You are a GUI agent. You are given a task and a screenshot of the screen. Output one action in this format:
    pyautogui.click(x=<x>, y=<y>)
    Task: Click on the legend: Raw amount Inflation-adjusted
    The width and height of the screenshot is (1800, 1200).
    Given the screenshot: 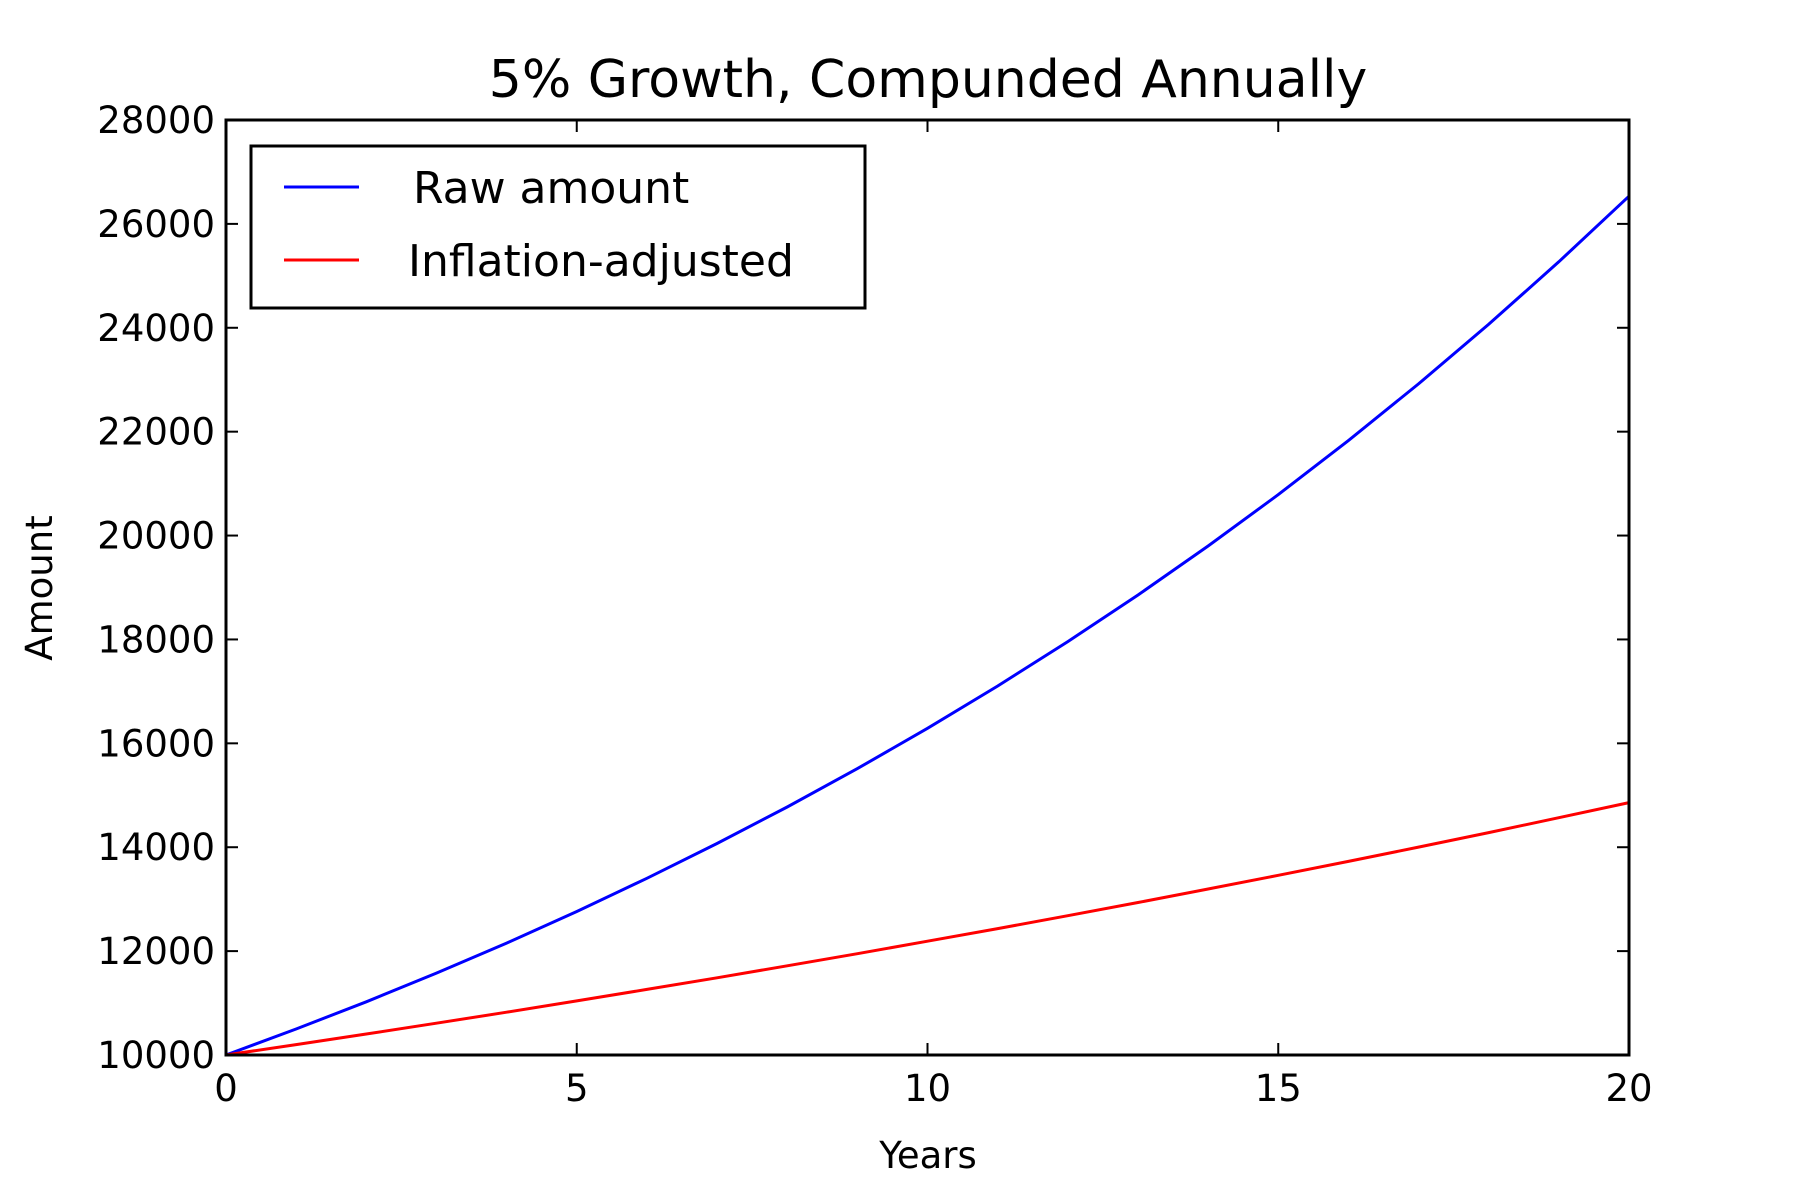 What is the action you would take?
    pyautogui.click(x=558, y=227)
    